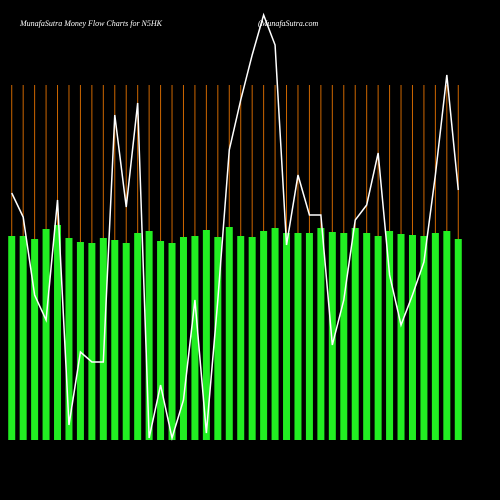 The image size is (500, 500). Describe the element at coordinates (288, 23) in the screenshot. I see `chart-subtitle: (MunafaSutra.com` at that location.